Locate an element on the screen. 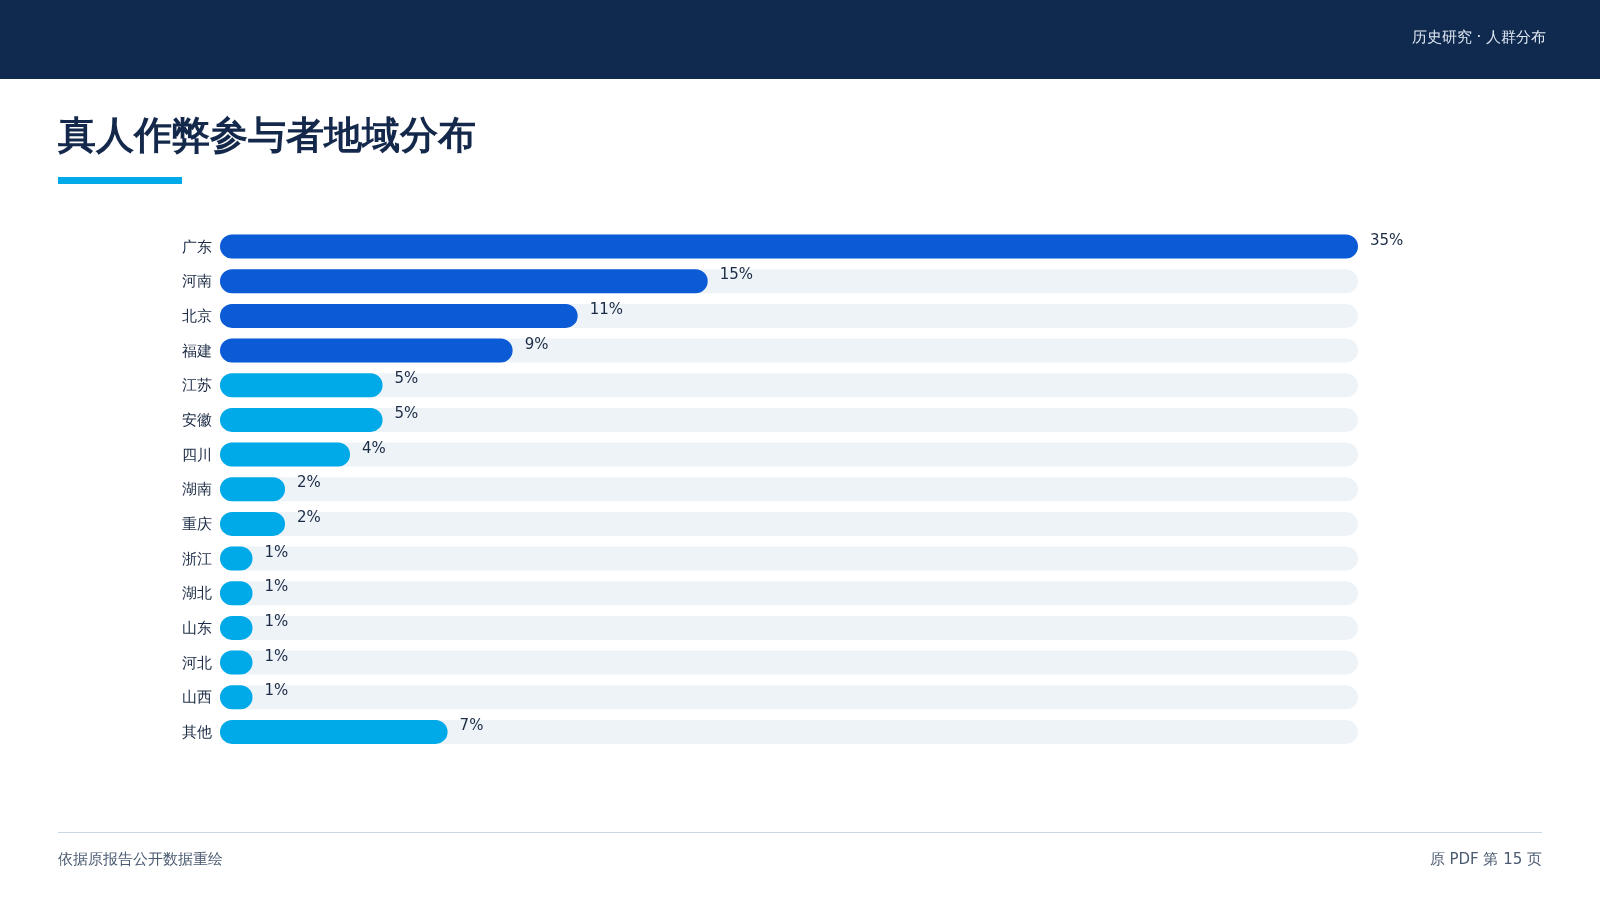 The width and height of the screenshot is (1600, 900). y-tick-label: 山东 is located at coordinates (197, 627).